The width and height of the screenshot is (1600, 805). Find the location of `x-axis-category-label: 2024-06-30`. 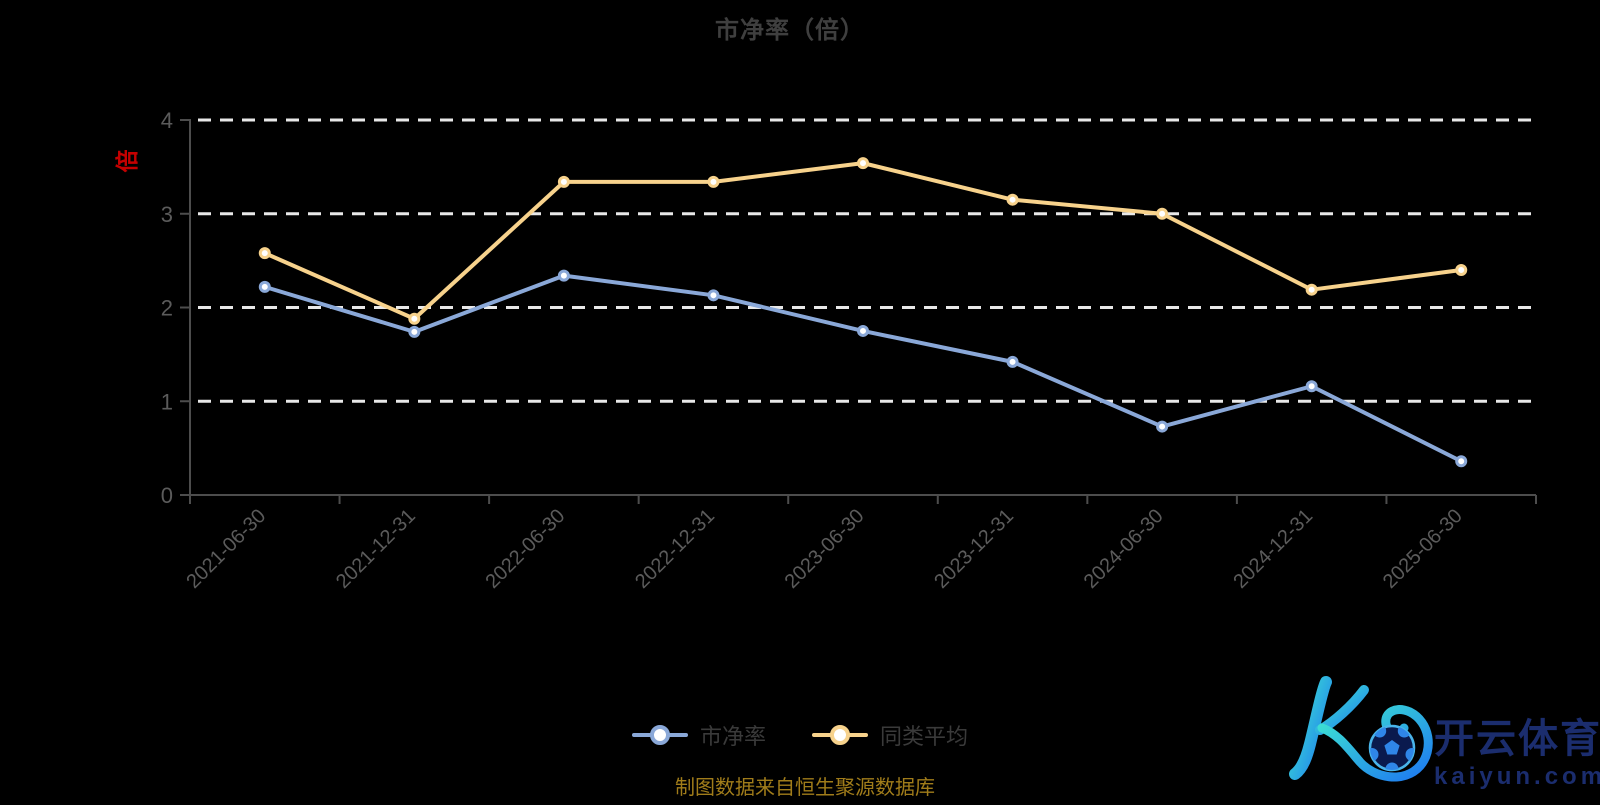

x-axis-category-label: 2024-06-30 is located at coordinates (1124, 549).